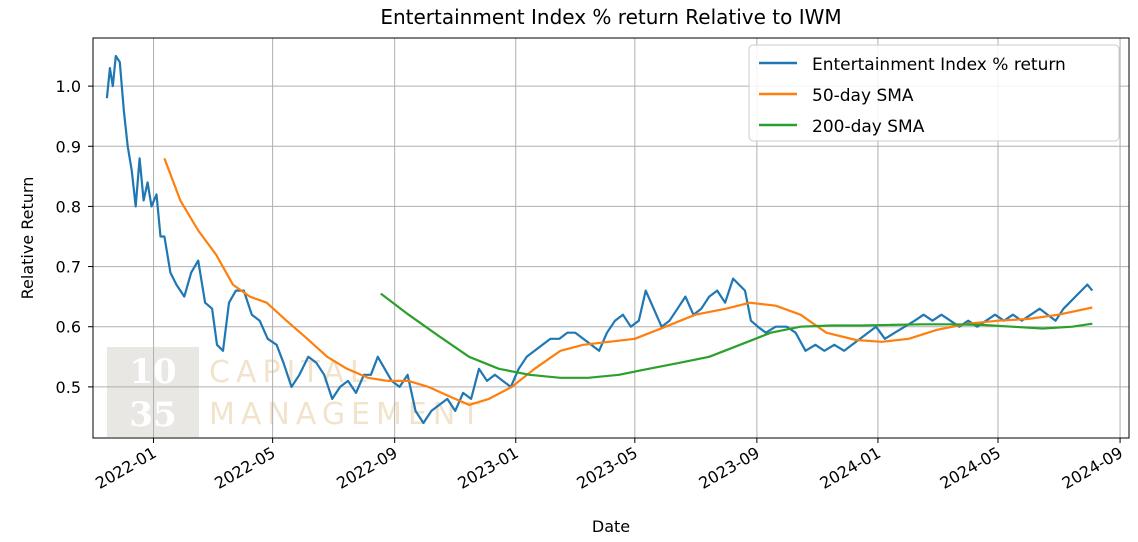  What do you see at coordinates (68, 327) in the screenshot?
I see `y-tick-label: 0.6` at bounding box center [68, 327].